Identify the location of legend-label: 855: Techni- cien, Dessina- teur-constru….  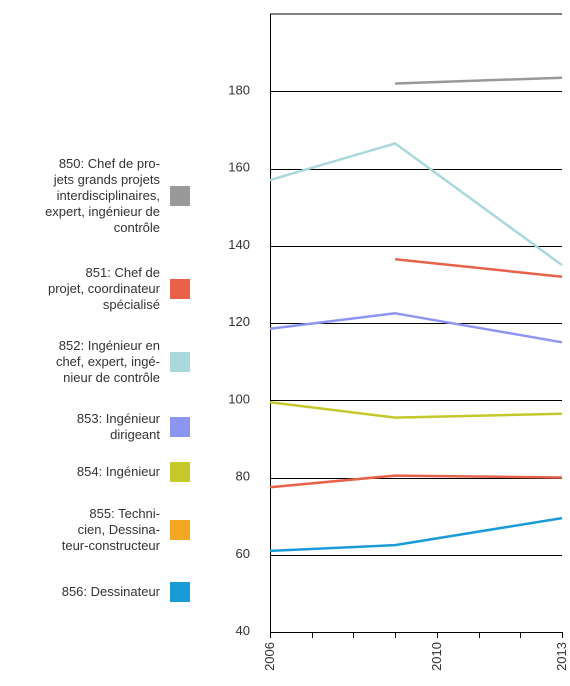
(110, 529).